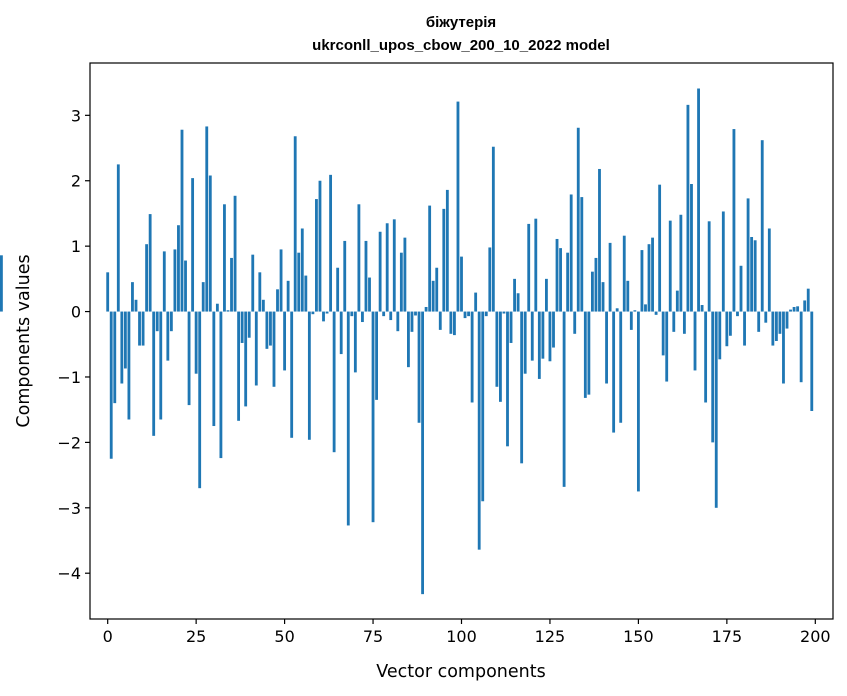 The width and height of the screenshot is (847, 696). What do you see at coordinates (460, 672) in the screenshot?
I see `x-axis-label: Vector components` at bounding box center [460, 672].